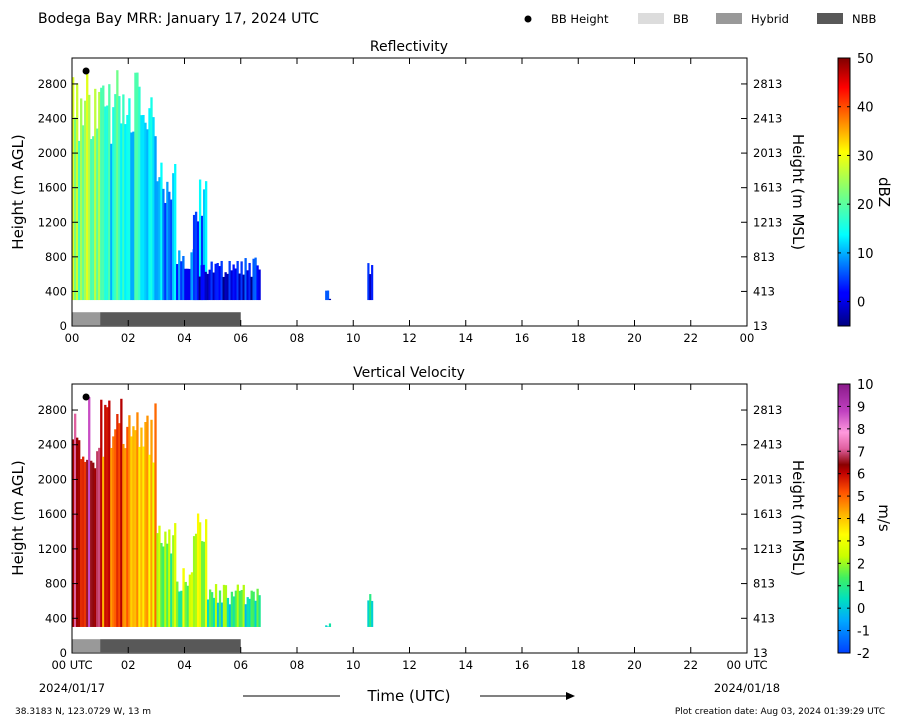 Image resolution: width=900 pixels, height=725 pixels. Describe the element at coordinates (863, 632) in the screenshot. I see `colorbar-tick-label: -1` at that location.